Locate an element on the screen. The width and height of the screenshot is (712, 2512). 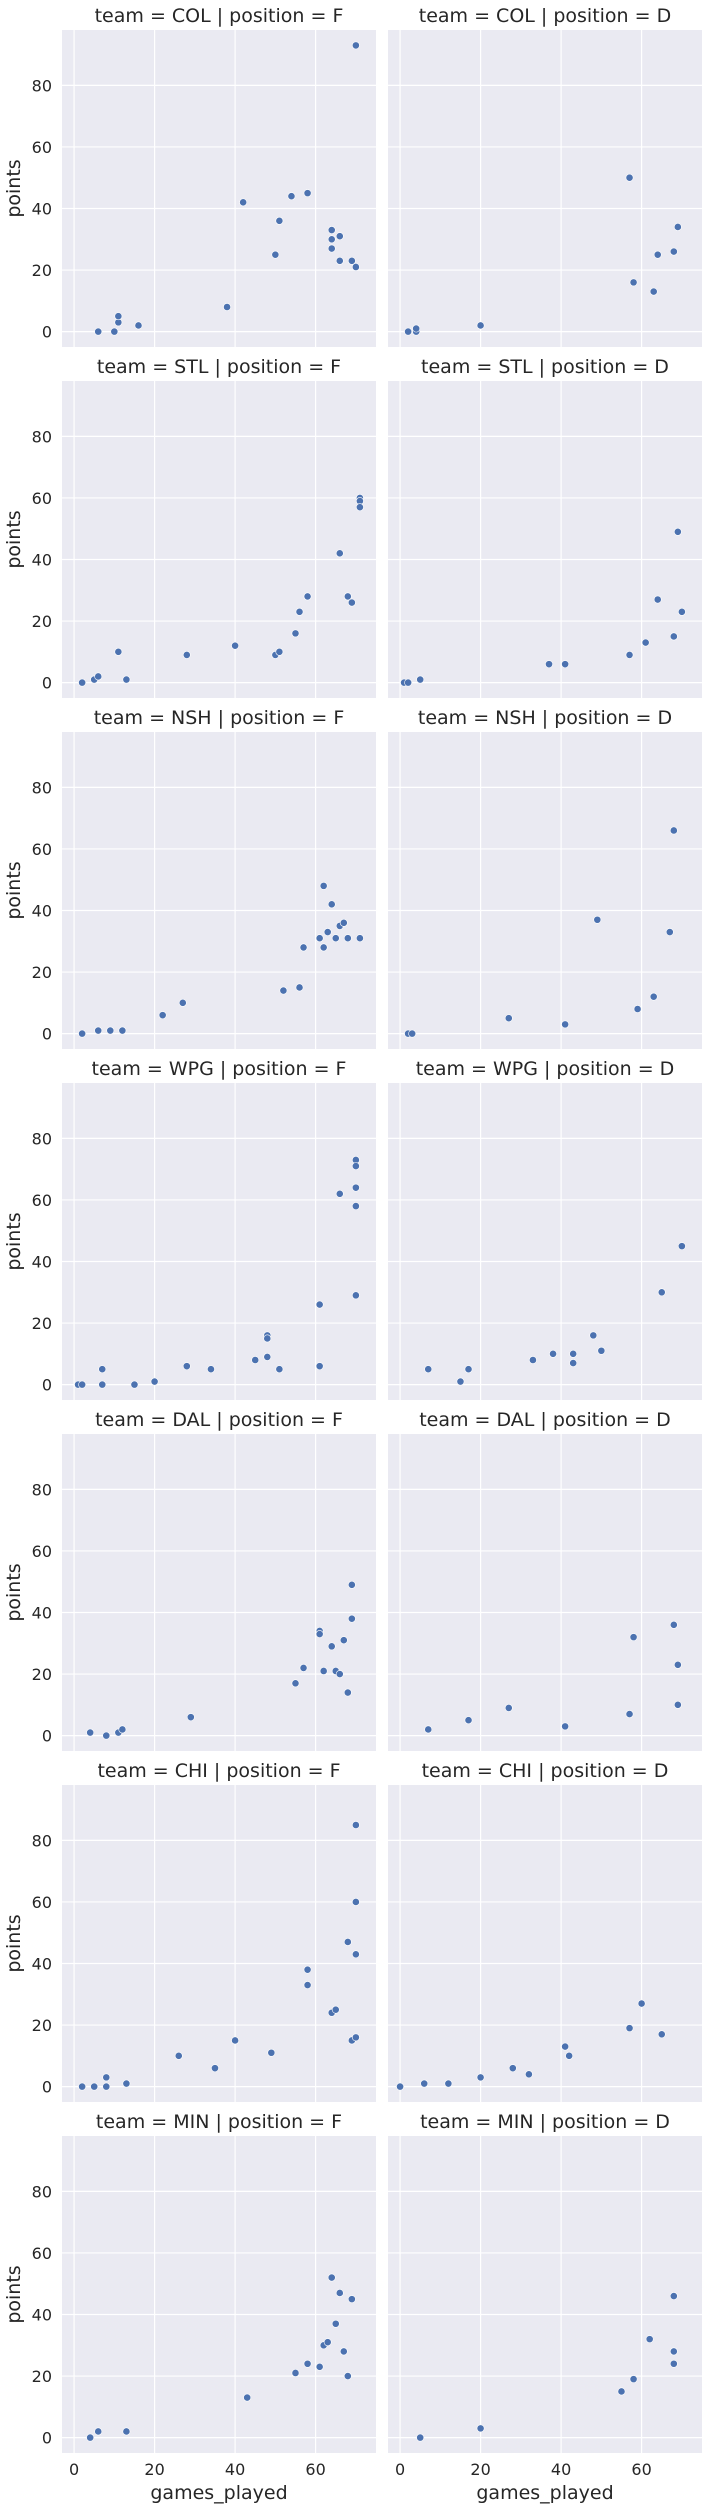
y-axis-label: points is located at coordinates (14, 1943).